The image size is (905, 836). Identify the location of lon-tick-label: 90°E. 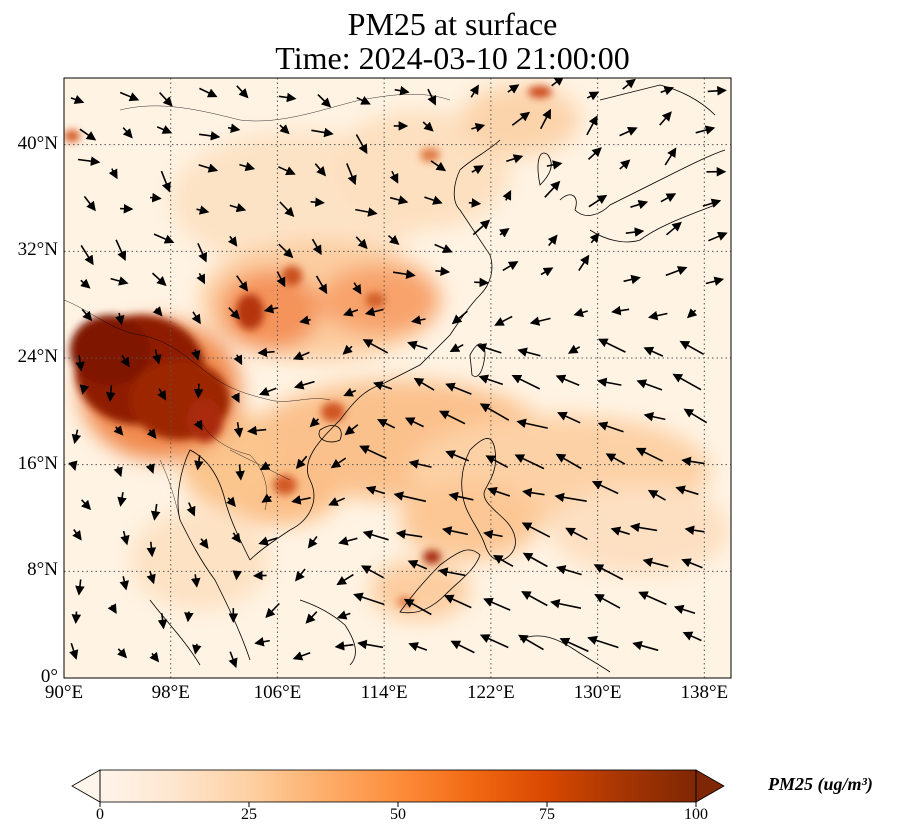
(64, 692).